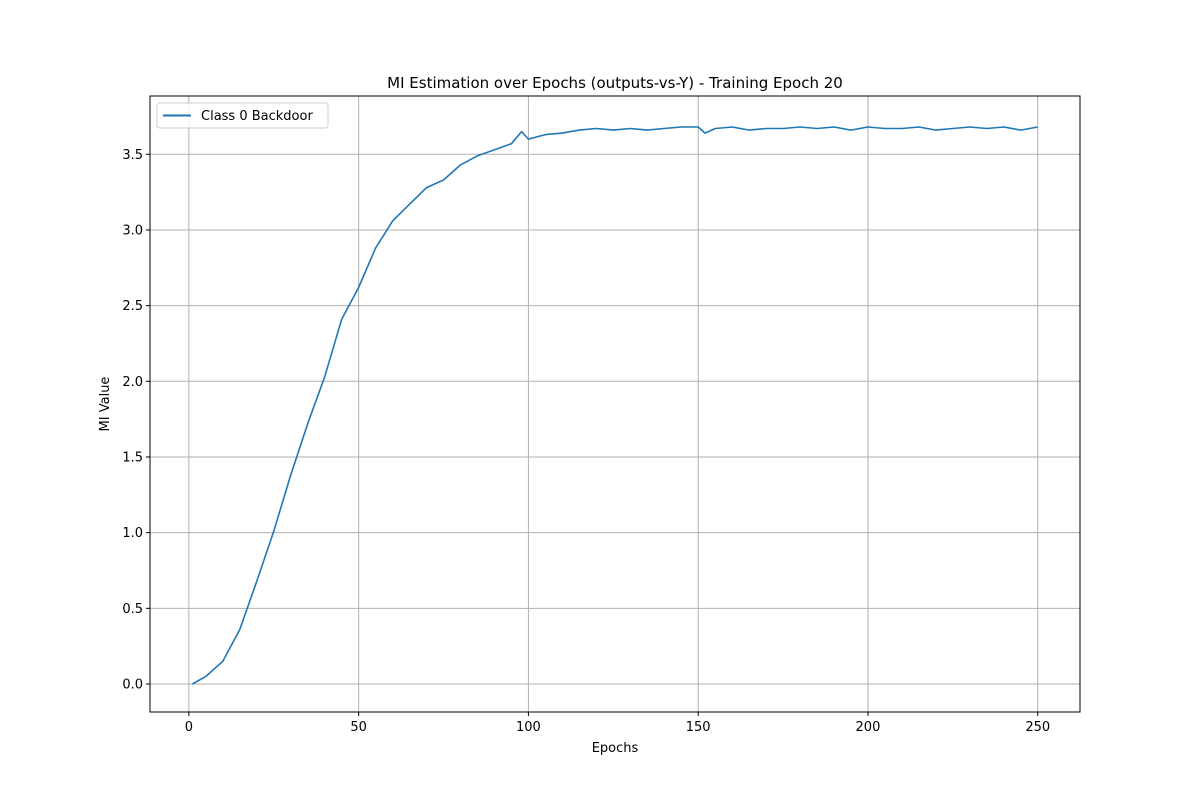 The image size is (1200, 800). Describe the element at coordinates (132, 609) in the screenshot. I see `y-tick-label: 0.5` at that location.